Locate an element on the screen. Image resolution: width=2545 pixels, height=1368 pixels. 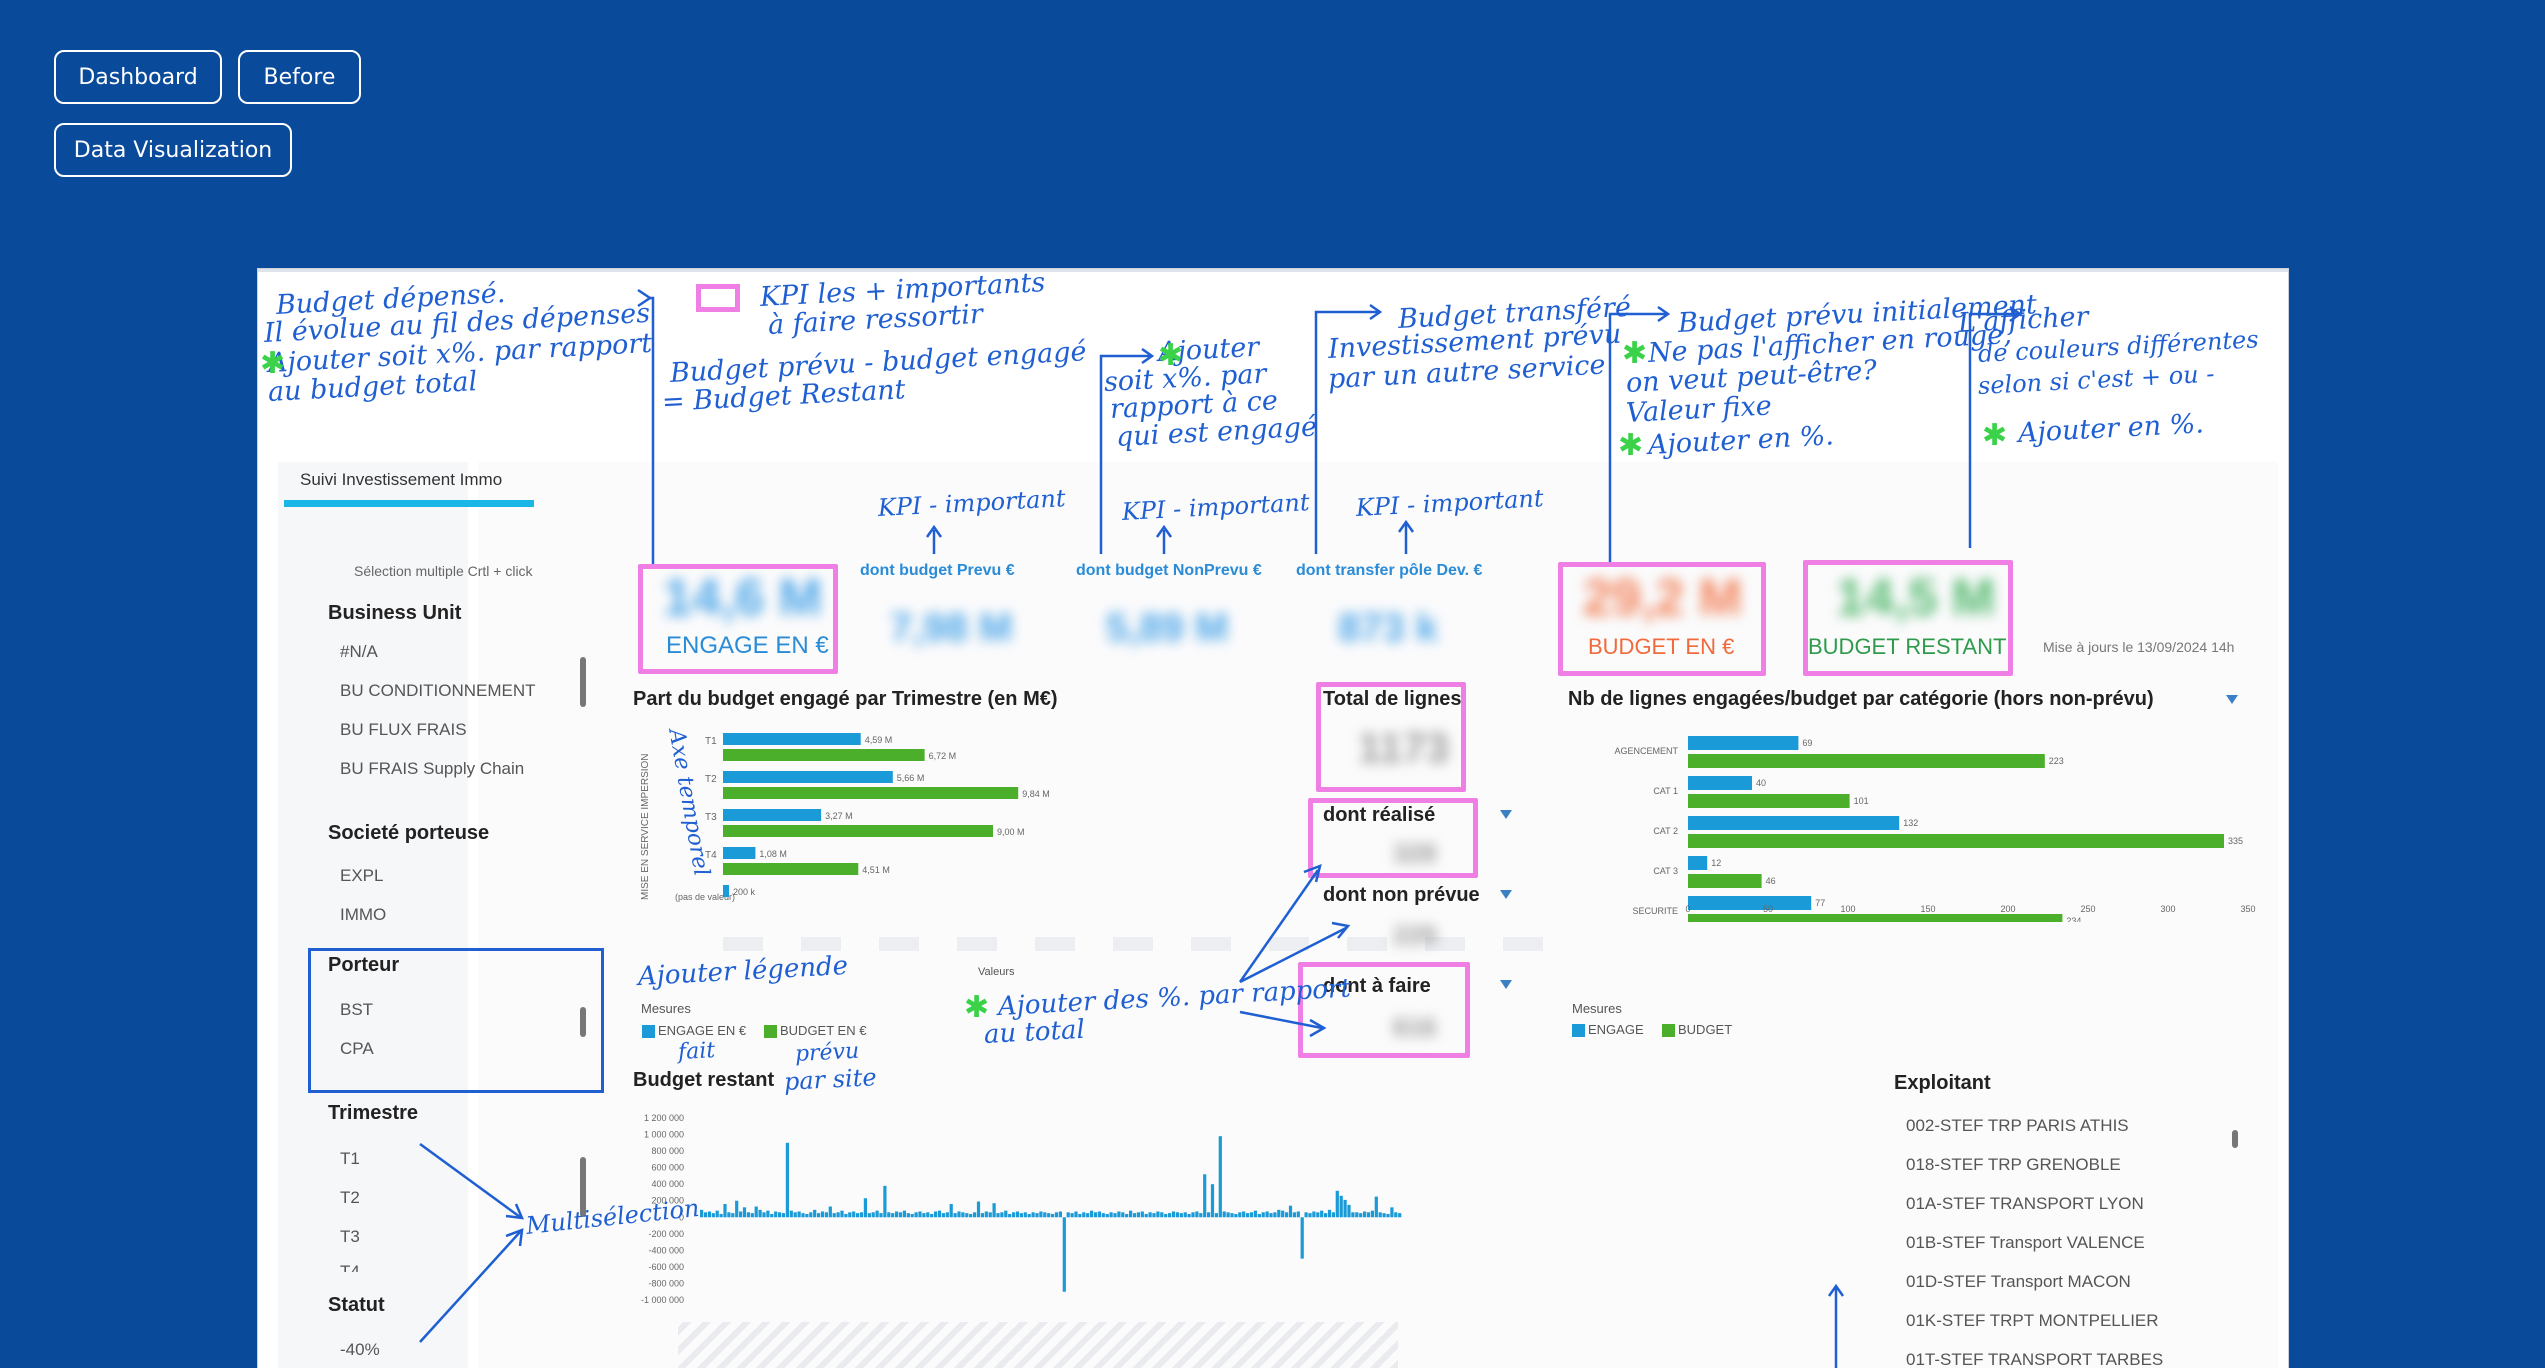
kpi-budget-prevu-label: dont budget Prevu € is located at coordinates (937, 570).